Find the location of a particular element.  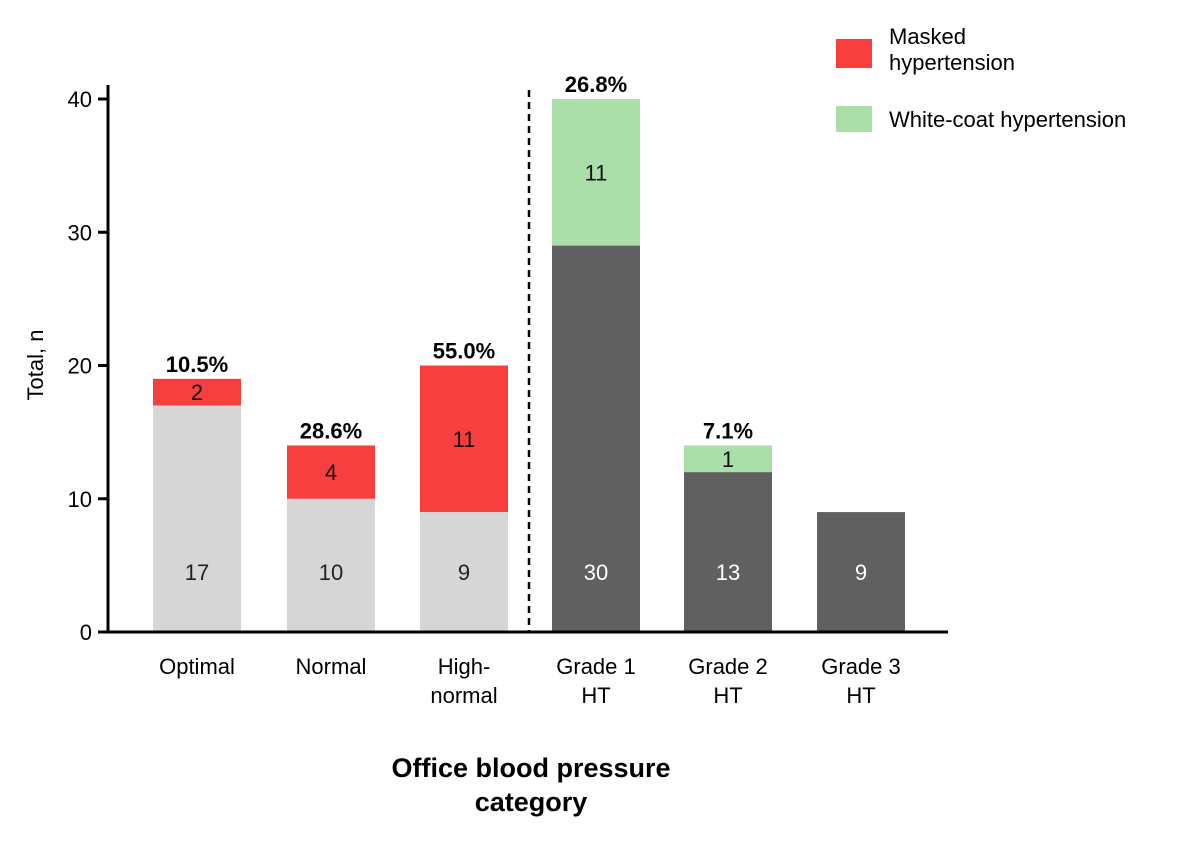

bar-base-label: 30 is located at coordinates (596, 572).